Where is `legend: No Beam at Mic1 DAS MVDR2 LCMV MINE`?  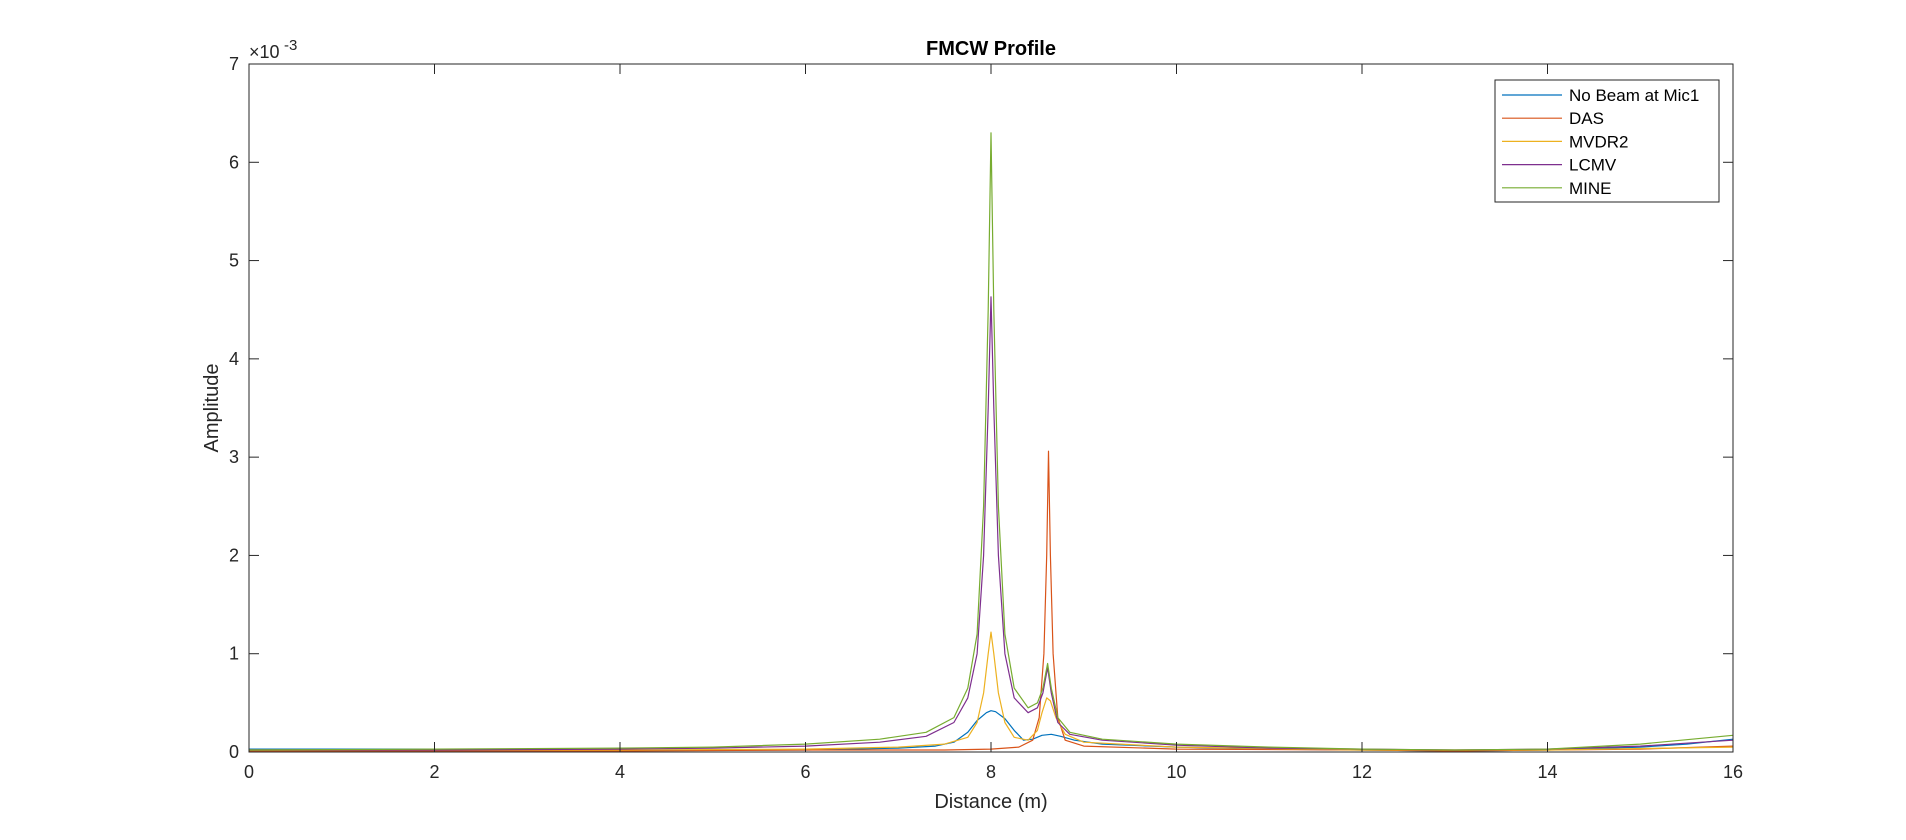
legend: No Beam at Mic1 DAS MVDR2 LCMV MINE is located at coordinates (1607, 141).